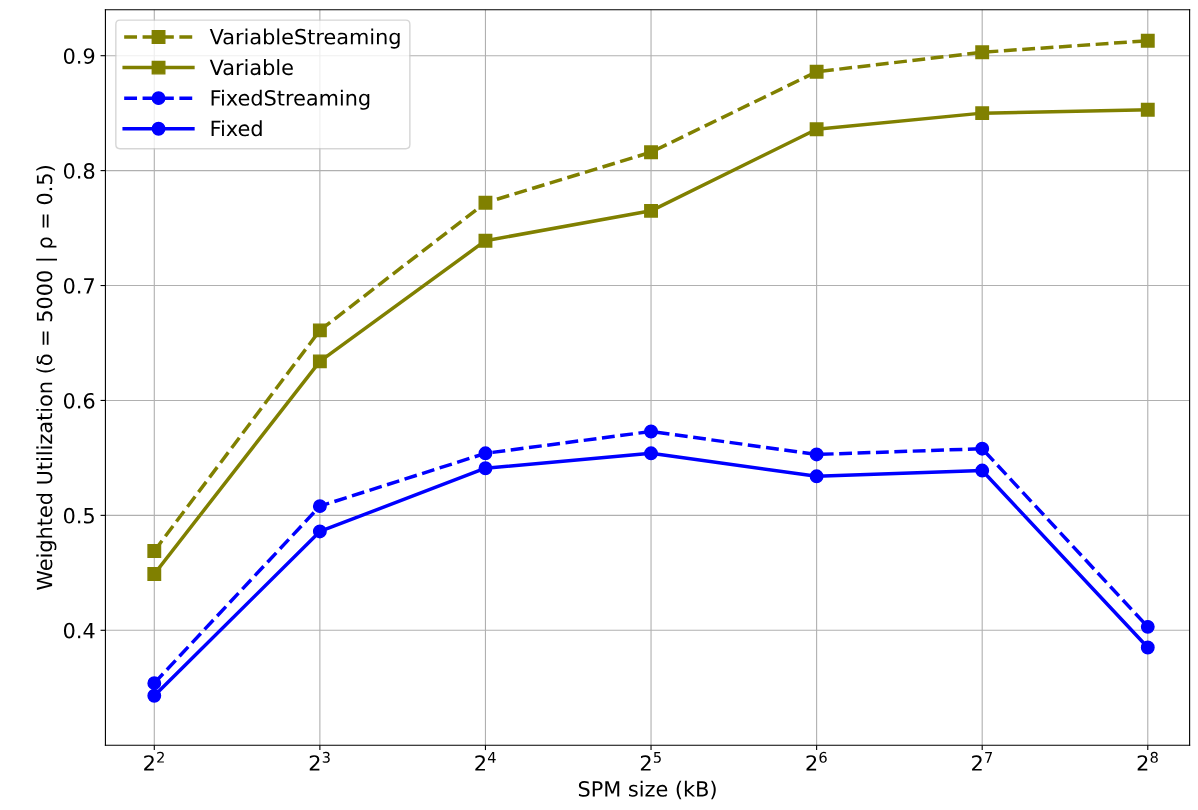  Describe the element at coordinates (647, 790) in the screenshot. I see `x-axis-title: SPM size (kB)` at that location.